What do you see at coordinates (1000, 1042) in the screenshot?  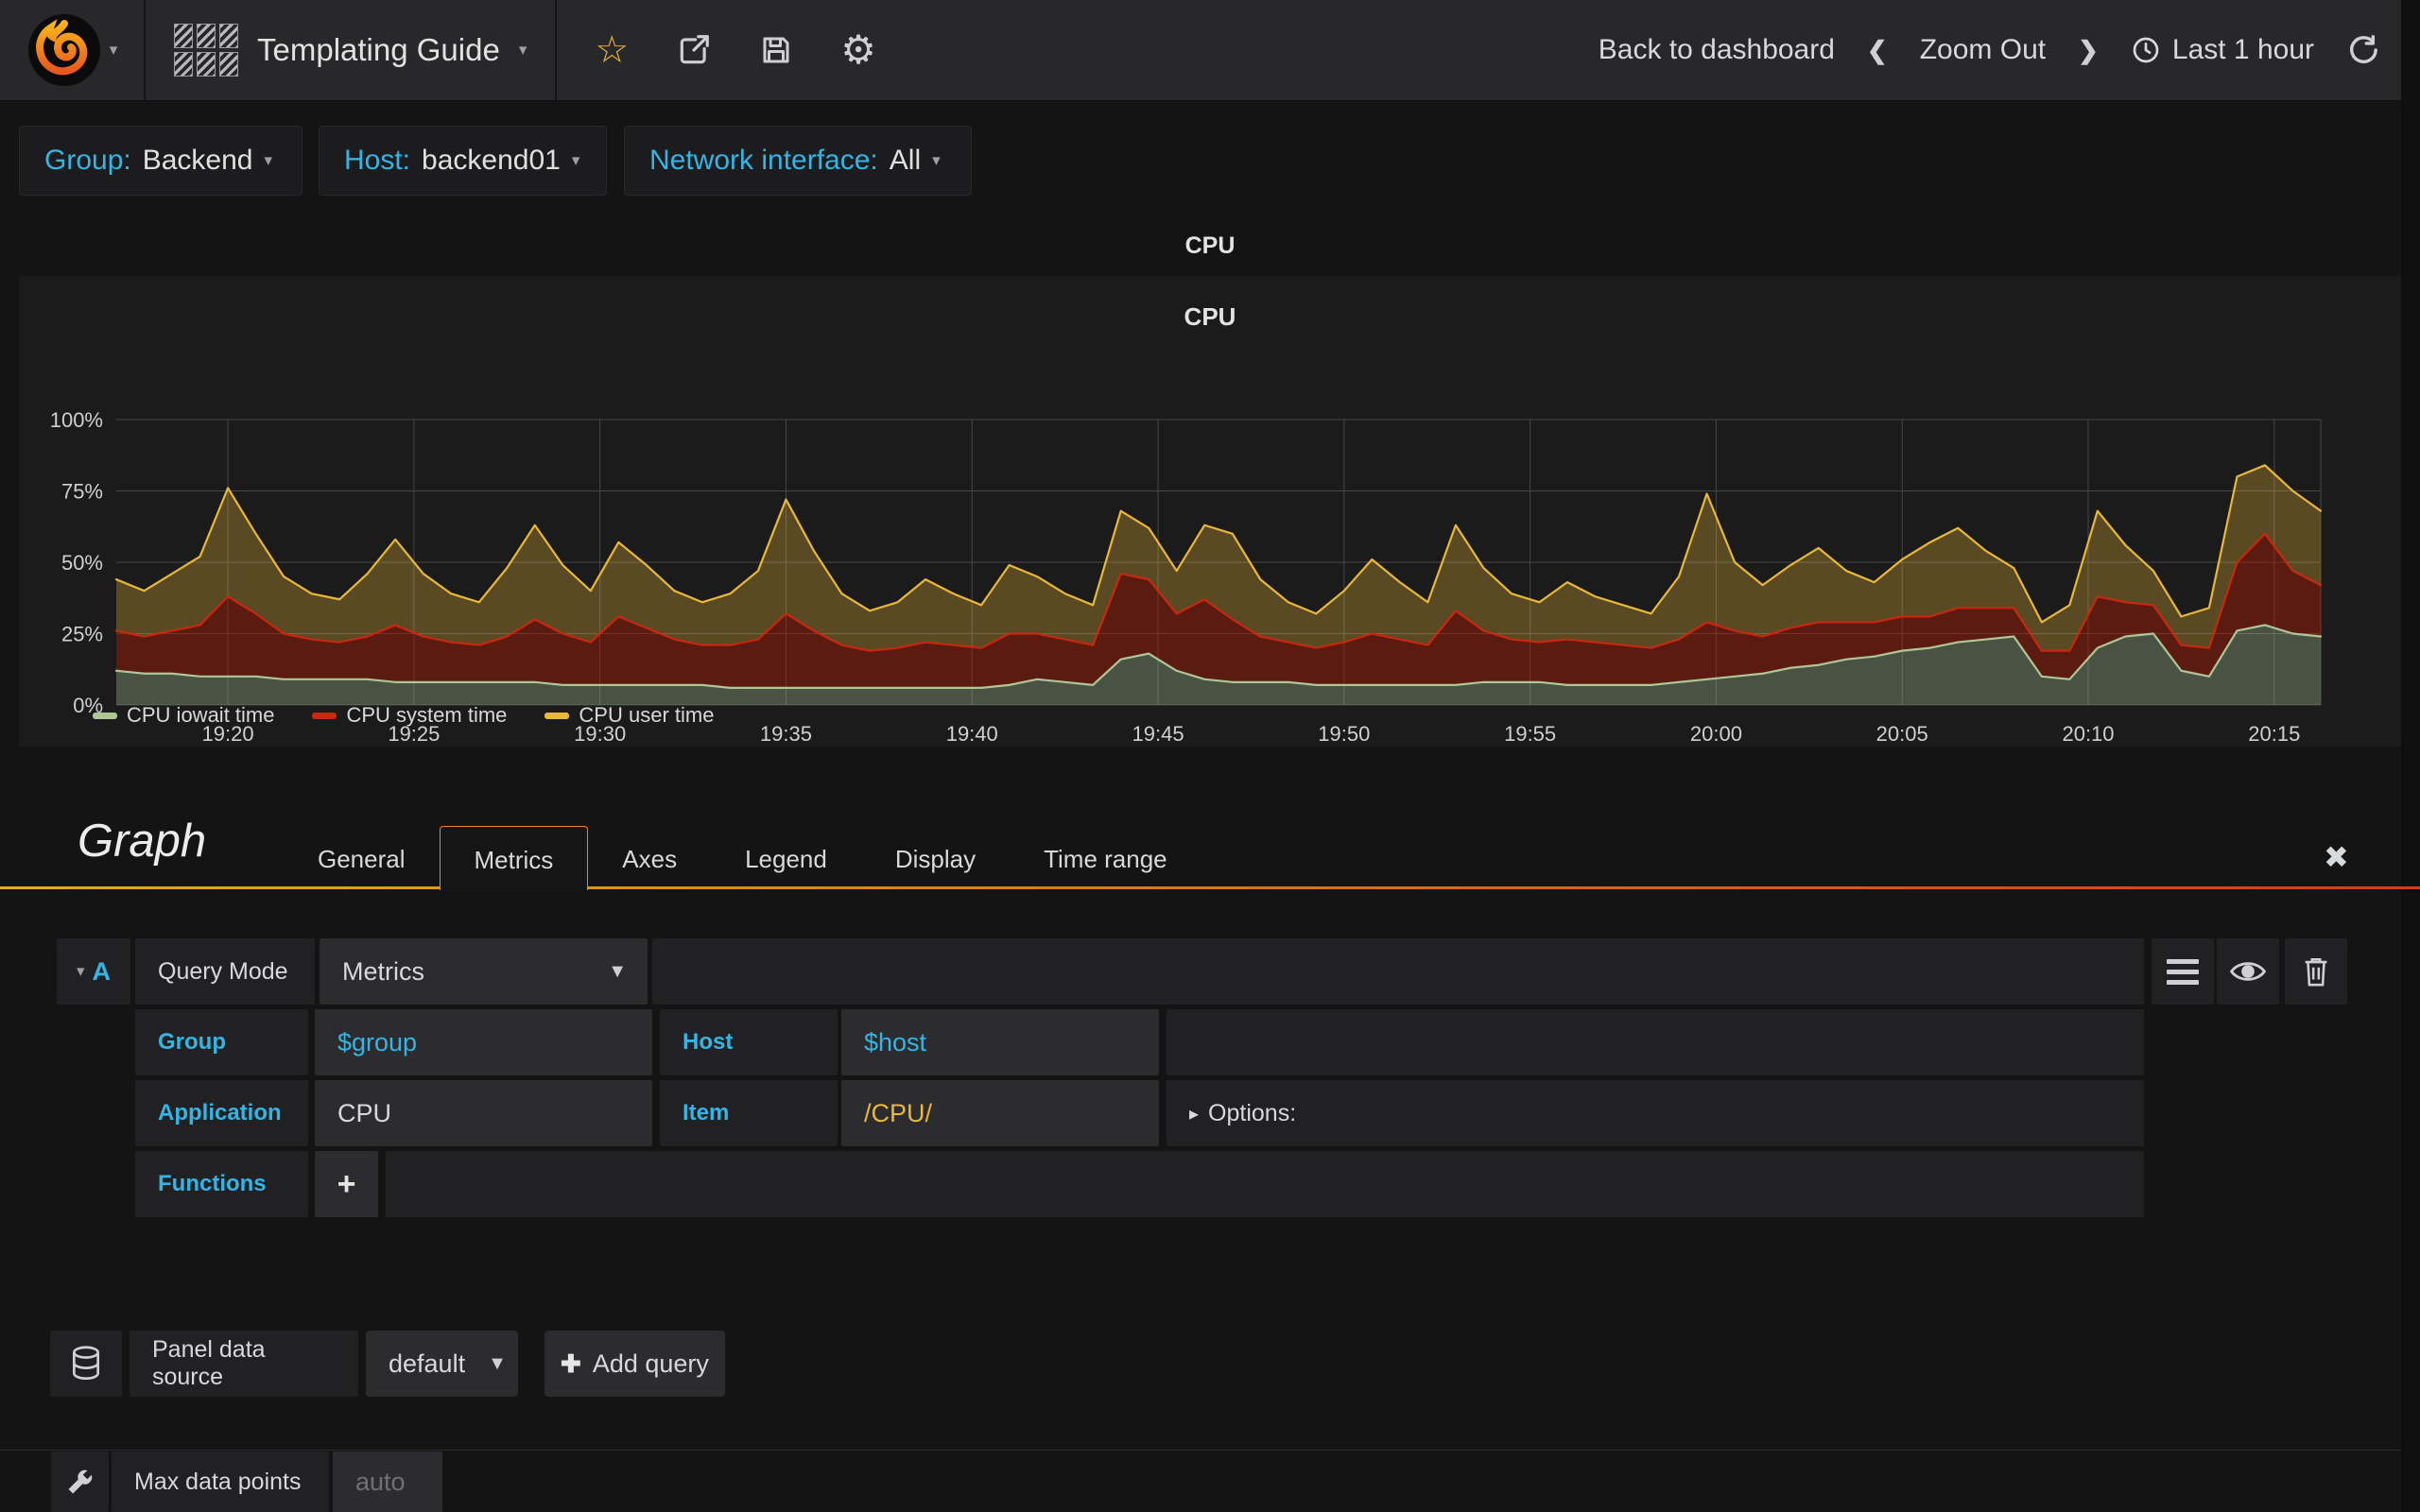 I see `host-input: $host` at bounding box center [1000, 1042].